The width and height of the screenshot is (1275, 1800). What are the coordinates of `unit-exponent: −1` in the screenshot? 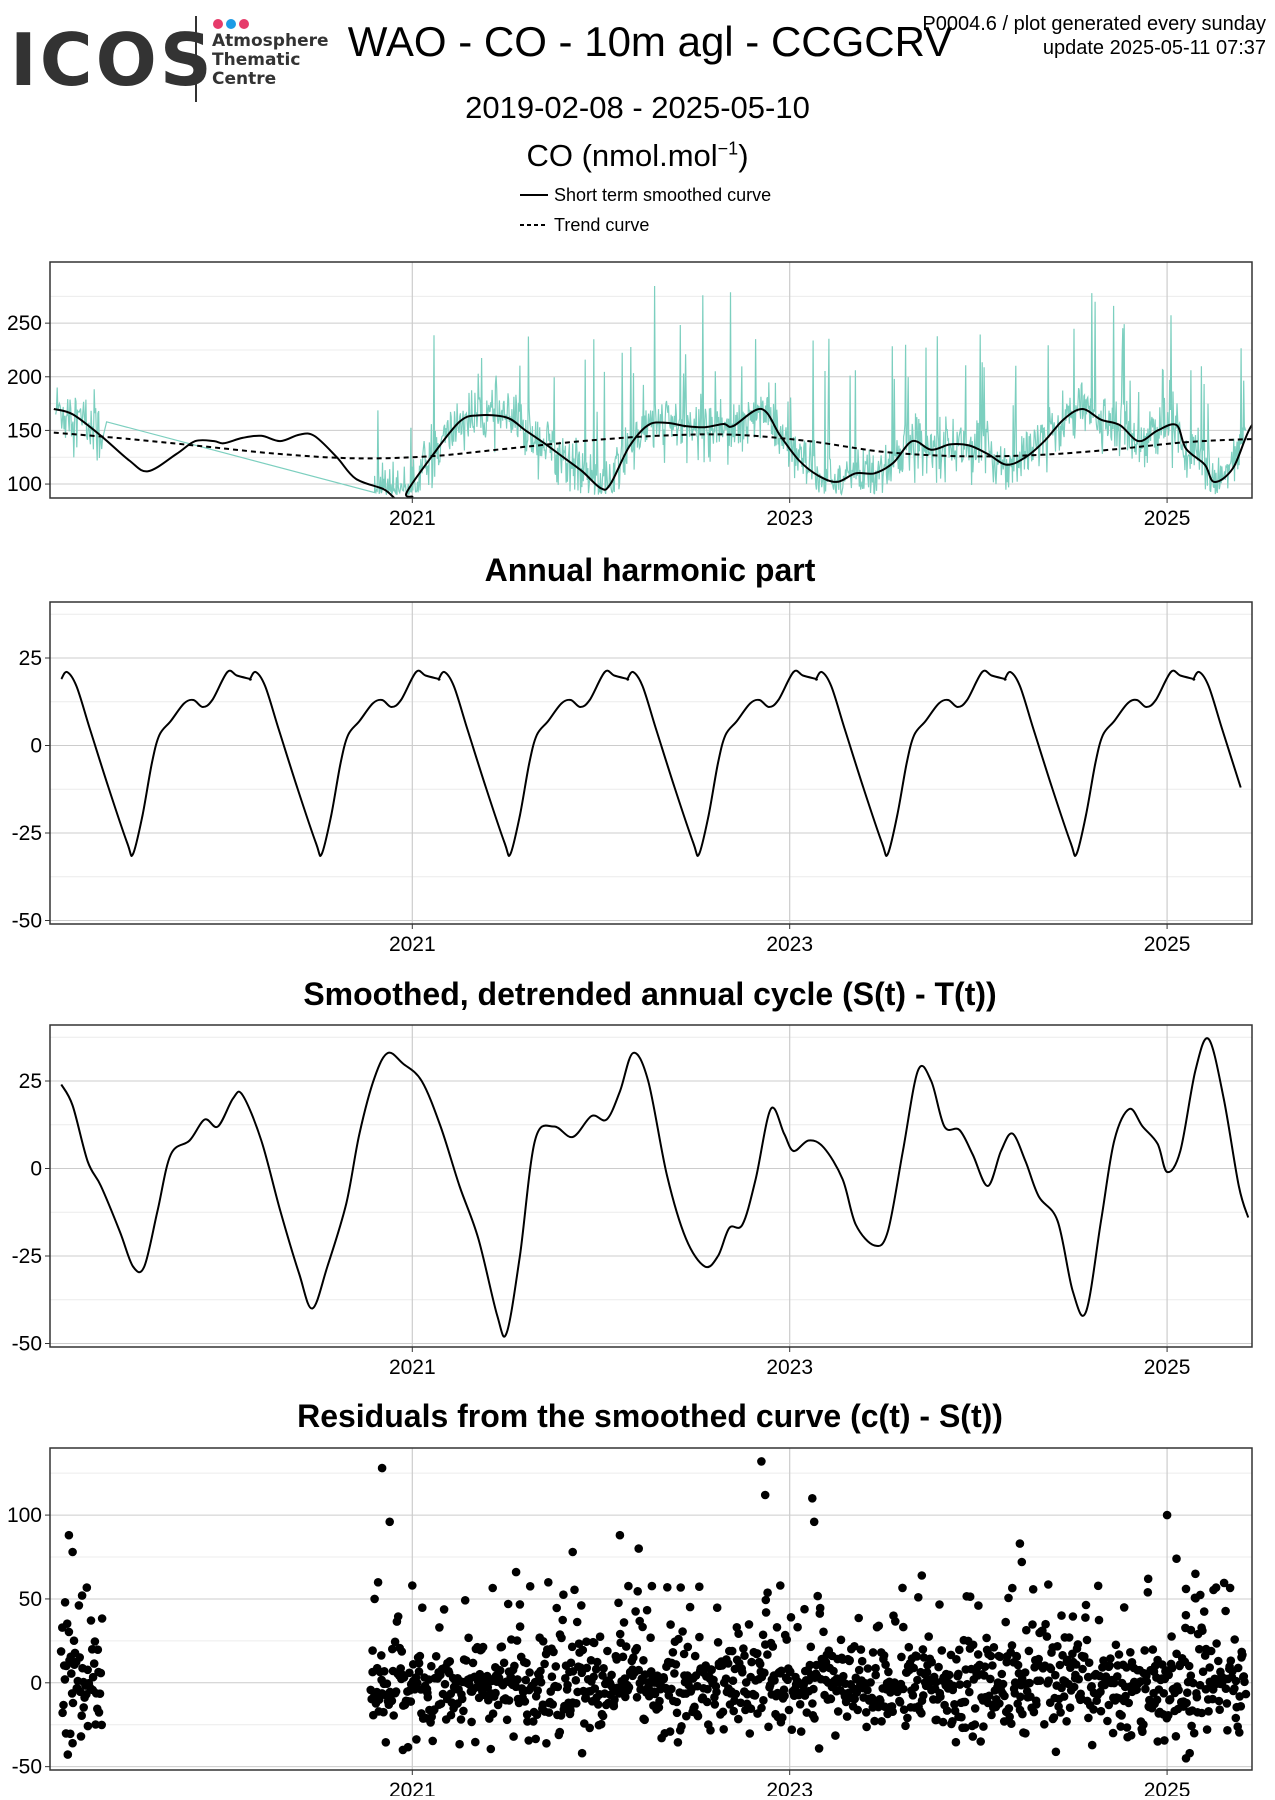 It's located at (728, 148).